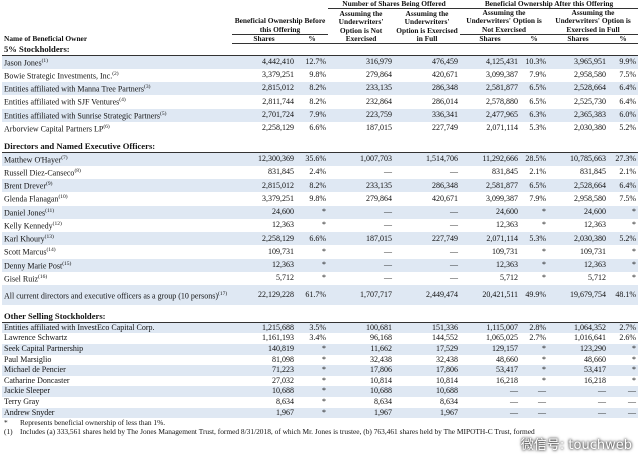  What do you see at coordinates (623, 115) in the screenshot?
I see `cell: 6.0%` at bounding box center [623, 115].